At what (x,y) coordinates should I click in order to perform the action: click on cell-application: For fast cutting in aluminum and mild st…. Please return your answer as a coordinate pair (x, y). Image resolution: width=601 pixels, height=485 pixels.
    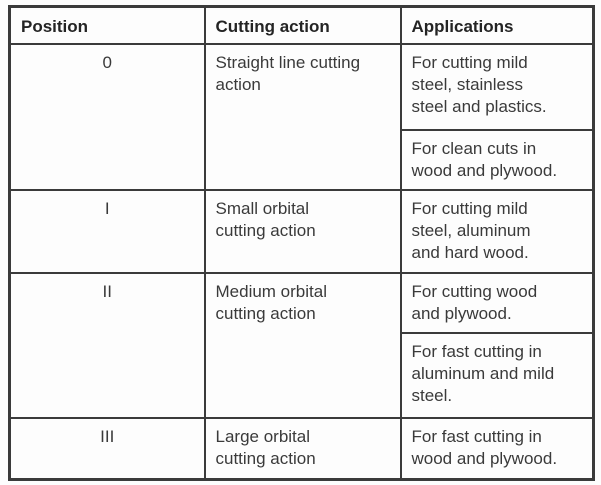
    Looking at the image, I should click on (497, 375).